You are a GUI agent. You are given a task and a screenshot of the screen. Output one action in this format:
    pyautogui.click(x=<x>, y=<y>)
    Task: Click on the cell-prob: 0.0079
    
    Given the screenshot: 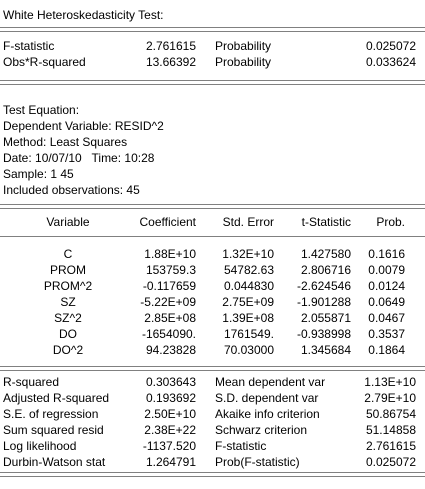 What is the action you would take?
    pyautogui.click(x=386, y=270)
    